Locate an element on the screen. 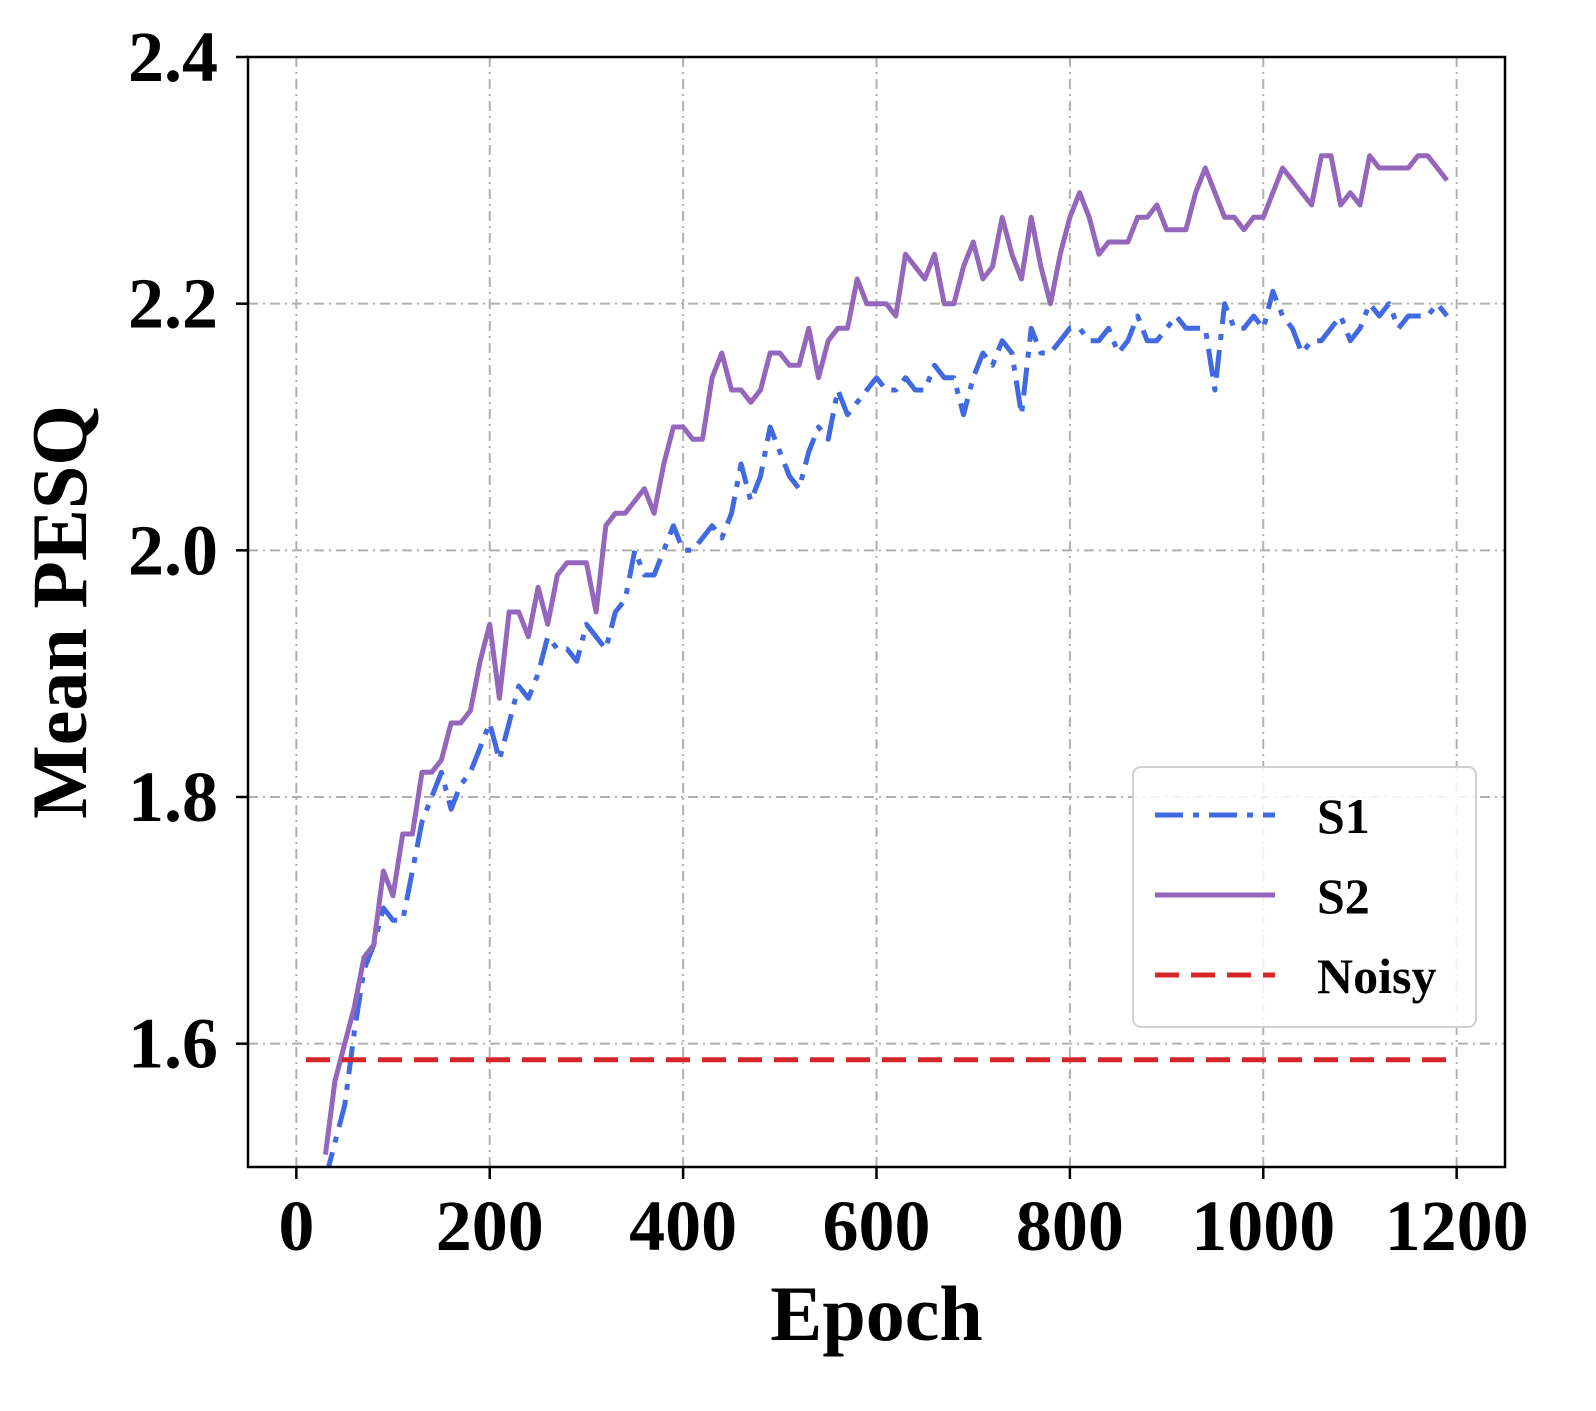  y-tick-label: 2.4 is located at coordinates (173, 57).